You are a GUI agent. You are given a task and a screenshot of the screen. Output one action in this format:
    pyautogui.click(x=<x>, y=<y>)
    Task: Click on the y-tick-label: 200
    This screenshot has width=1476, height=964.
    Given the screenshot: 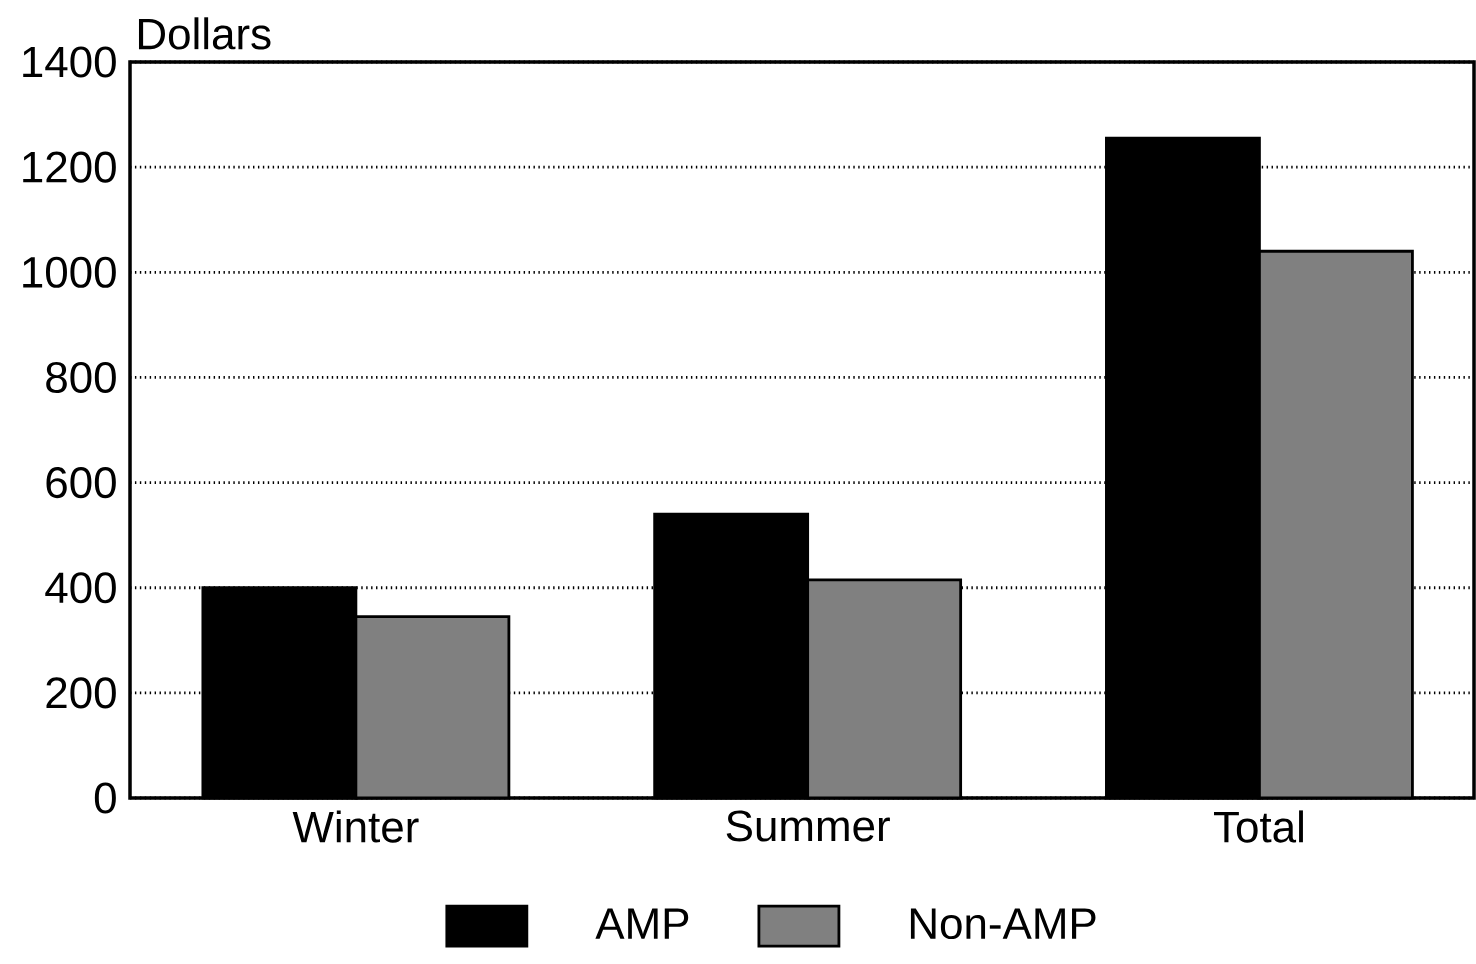 What is the action you would take?
    pyautogui.click(x=81, y=693)
    